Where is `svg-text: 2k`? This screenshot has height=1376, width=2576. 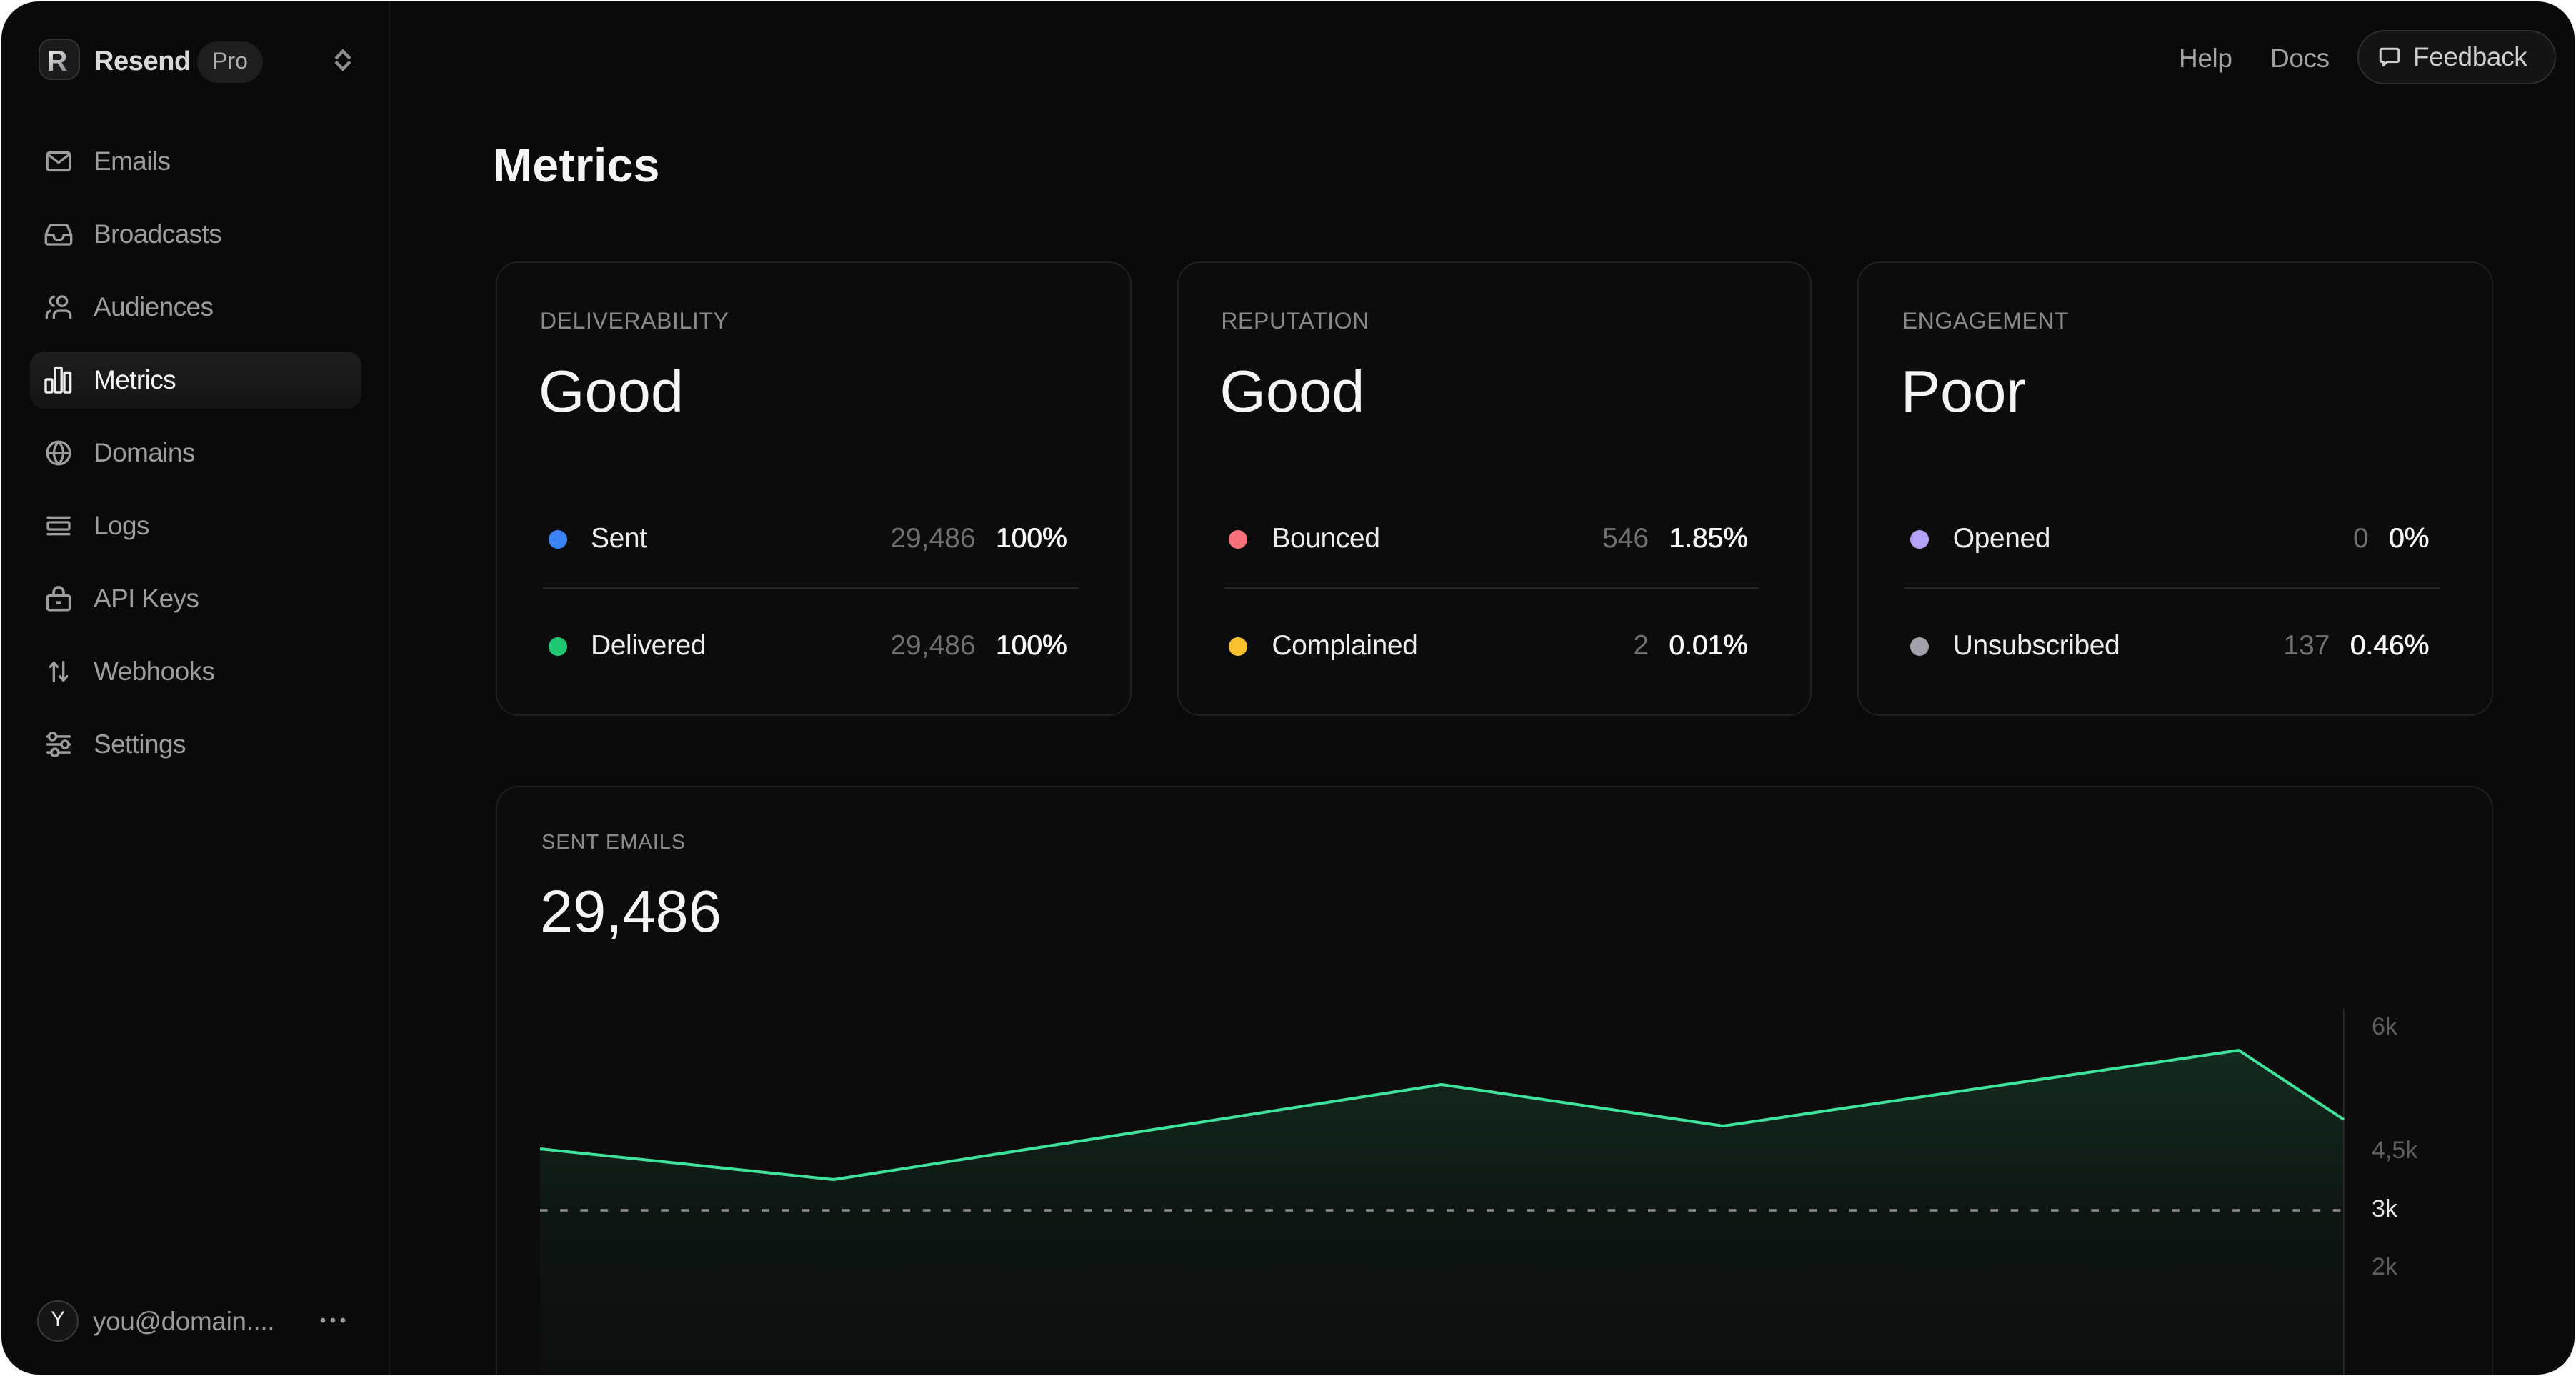 svg-text: 2k is located at coordinates (2385, 1266).